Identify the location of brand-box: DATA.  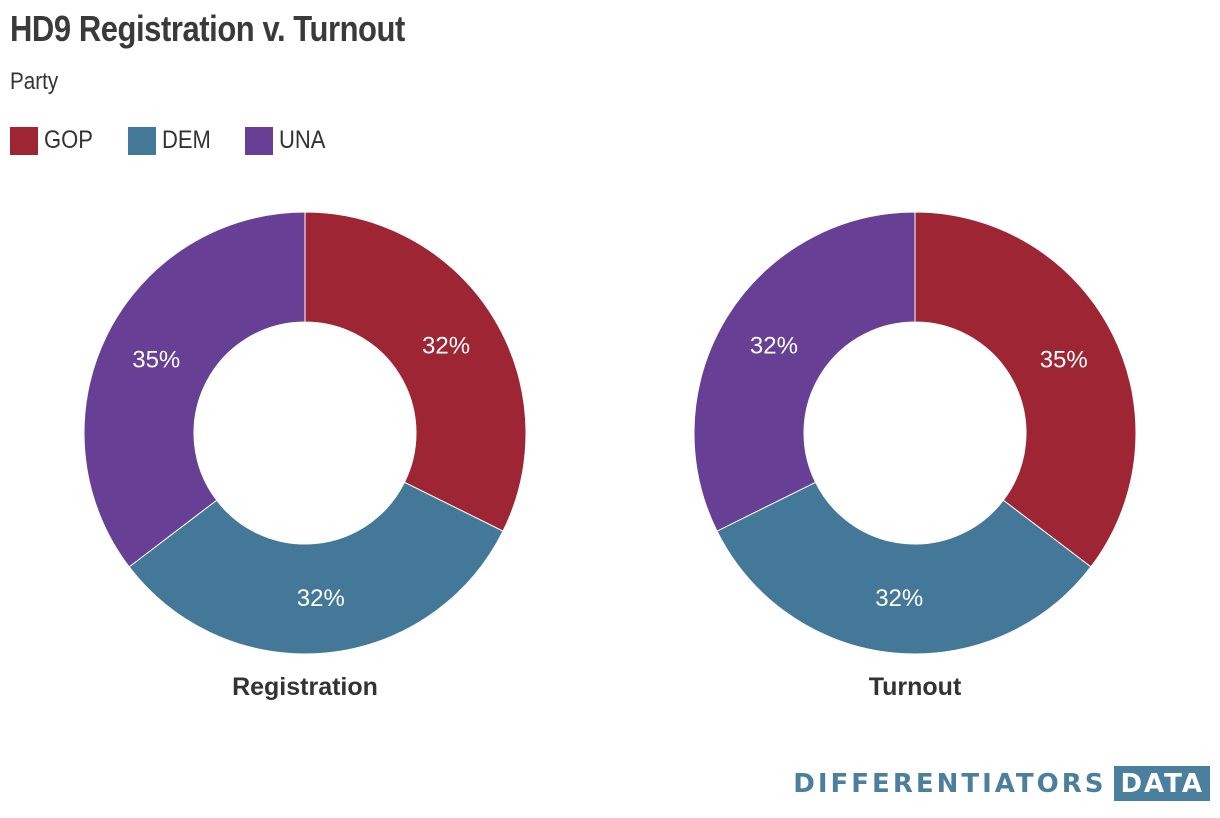
(1162, 783).